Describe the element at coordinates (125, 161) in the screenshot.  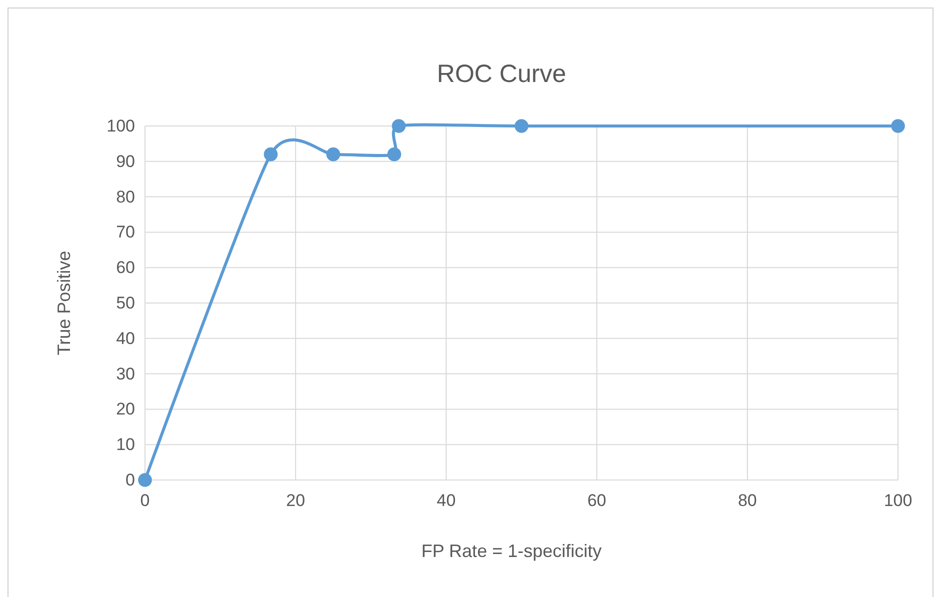
I see `y-tick-label: 90` at that location.